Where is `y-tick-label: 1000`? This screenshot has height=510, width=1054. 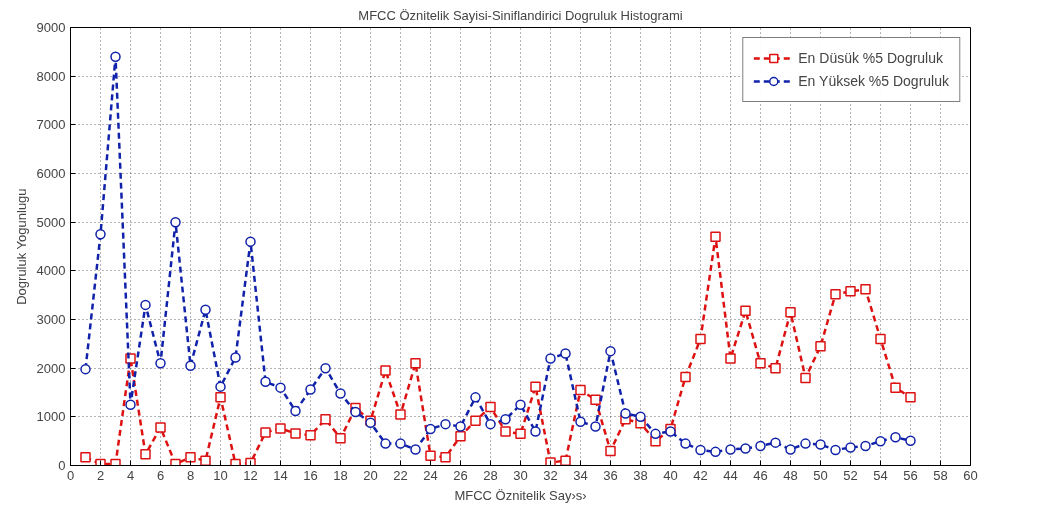 y-tick-label: 1000 is located at coordinates (51, 417).